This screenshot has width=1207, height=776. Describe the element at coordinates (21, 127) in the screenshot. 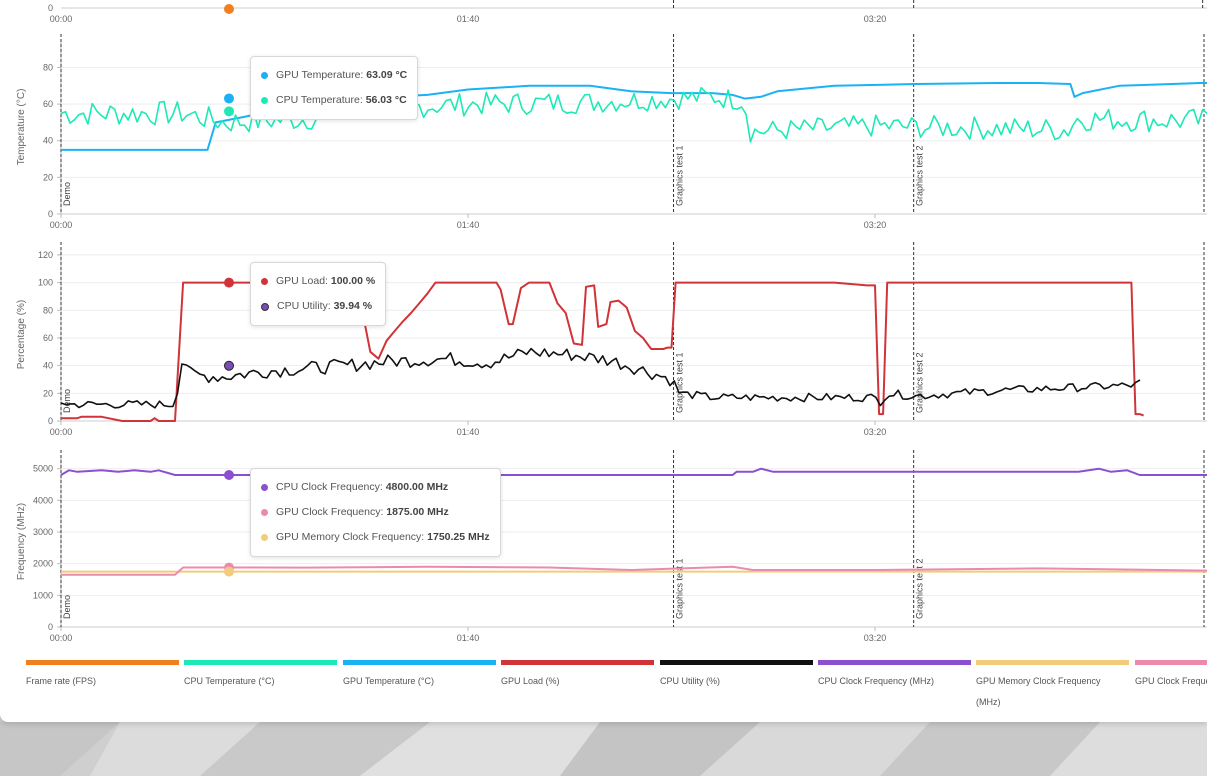

I see `temperature-axis-label: Temperature (°C)` at that location.